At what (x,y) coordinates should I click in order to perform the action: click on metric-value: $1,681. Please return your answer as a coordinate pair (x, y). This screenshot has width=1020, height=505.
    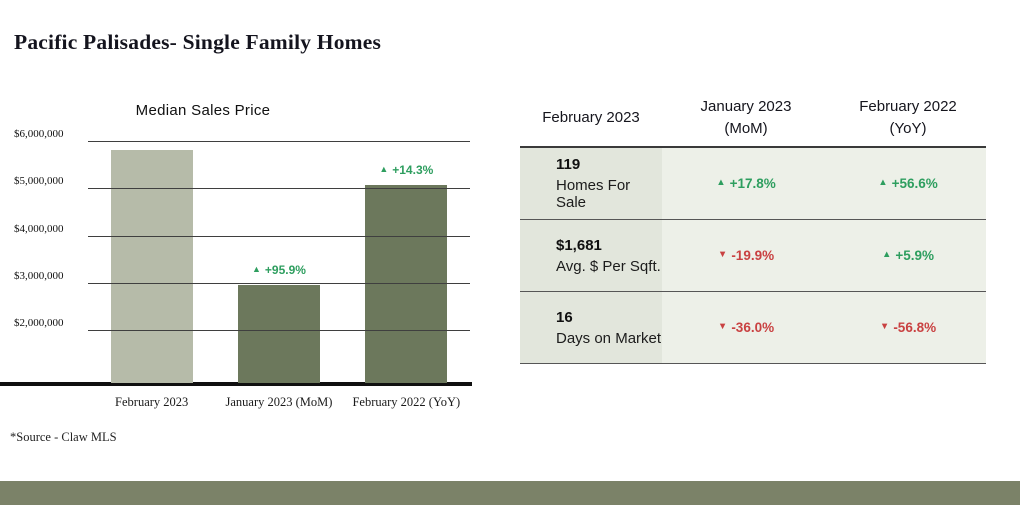
    Looking at the image, I should click on (579, 245).